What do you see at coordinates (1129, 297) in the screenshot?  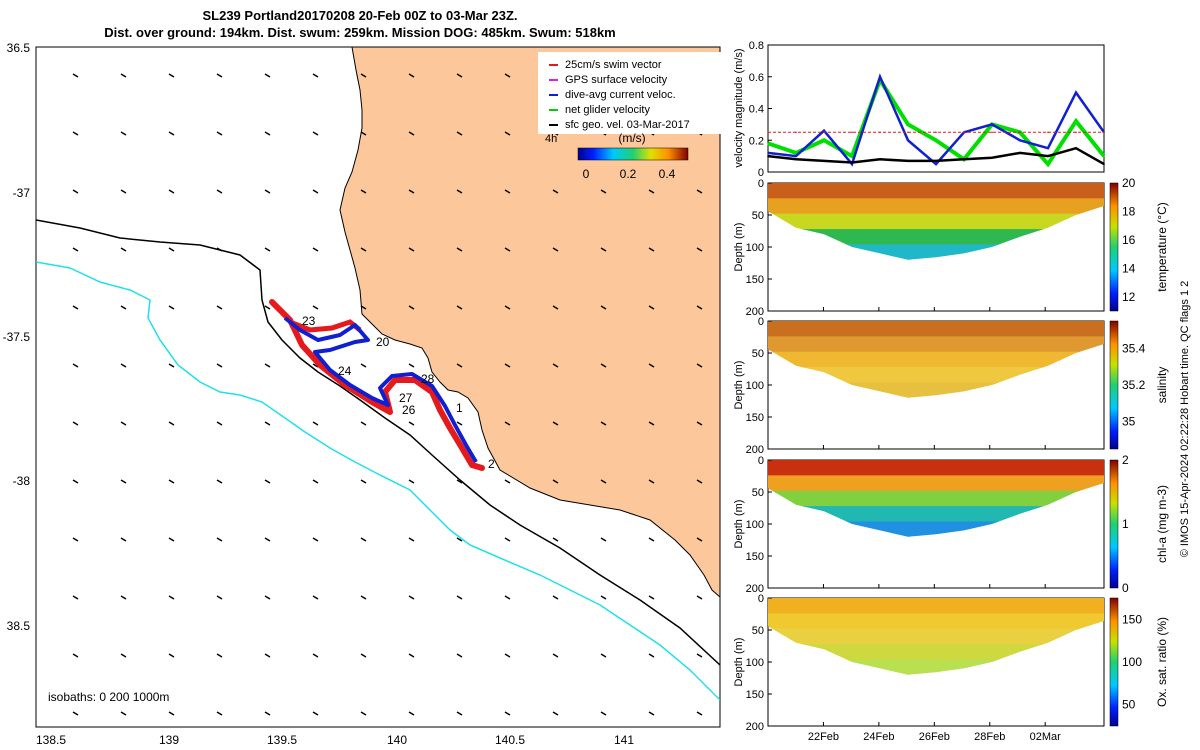 I see `colorbar-tick: 12` at bounding box center [1129, 297].